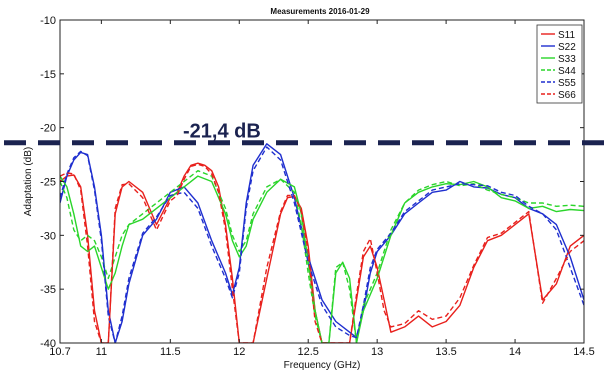 The height and width of the screenshot is (372, 614). I want to click on y-tick-label: -25, so click(48, 183).